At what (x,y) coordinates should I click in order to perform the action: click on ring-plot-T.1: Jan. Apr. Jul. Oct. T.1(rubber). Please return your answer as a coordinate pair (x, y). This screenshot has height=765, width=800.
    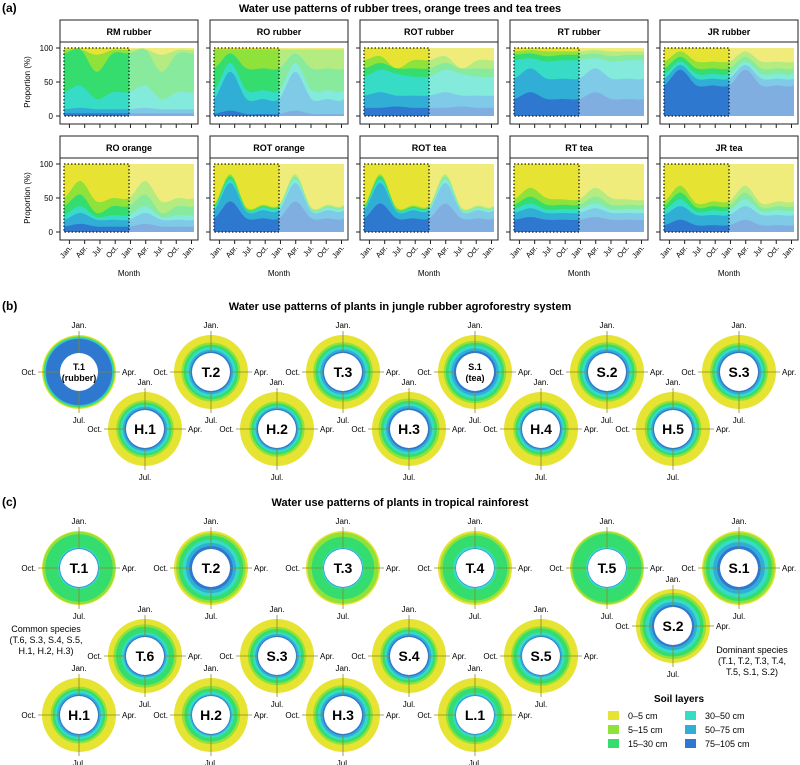
    Looking at the image, I should click on (78, 373).